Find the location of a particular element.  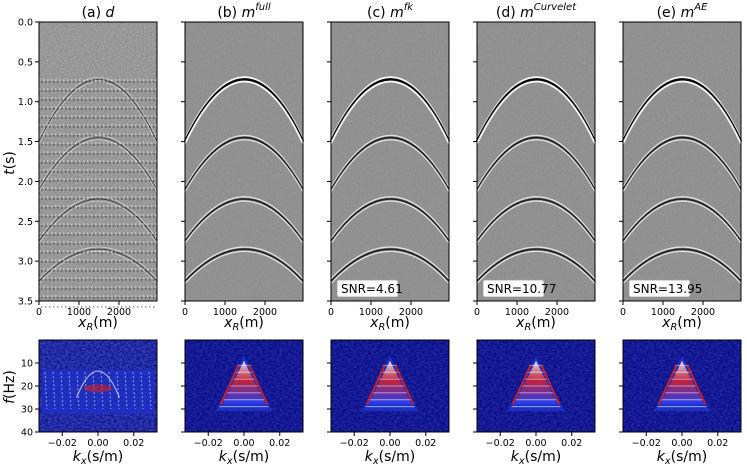

ytick-label: 20 is located at coordinates (27, 387).